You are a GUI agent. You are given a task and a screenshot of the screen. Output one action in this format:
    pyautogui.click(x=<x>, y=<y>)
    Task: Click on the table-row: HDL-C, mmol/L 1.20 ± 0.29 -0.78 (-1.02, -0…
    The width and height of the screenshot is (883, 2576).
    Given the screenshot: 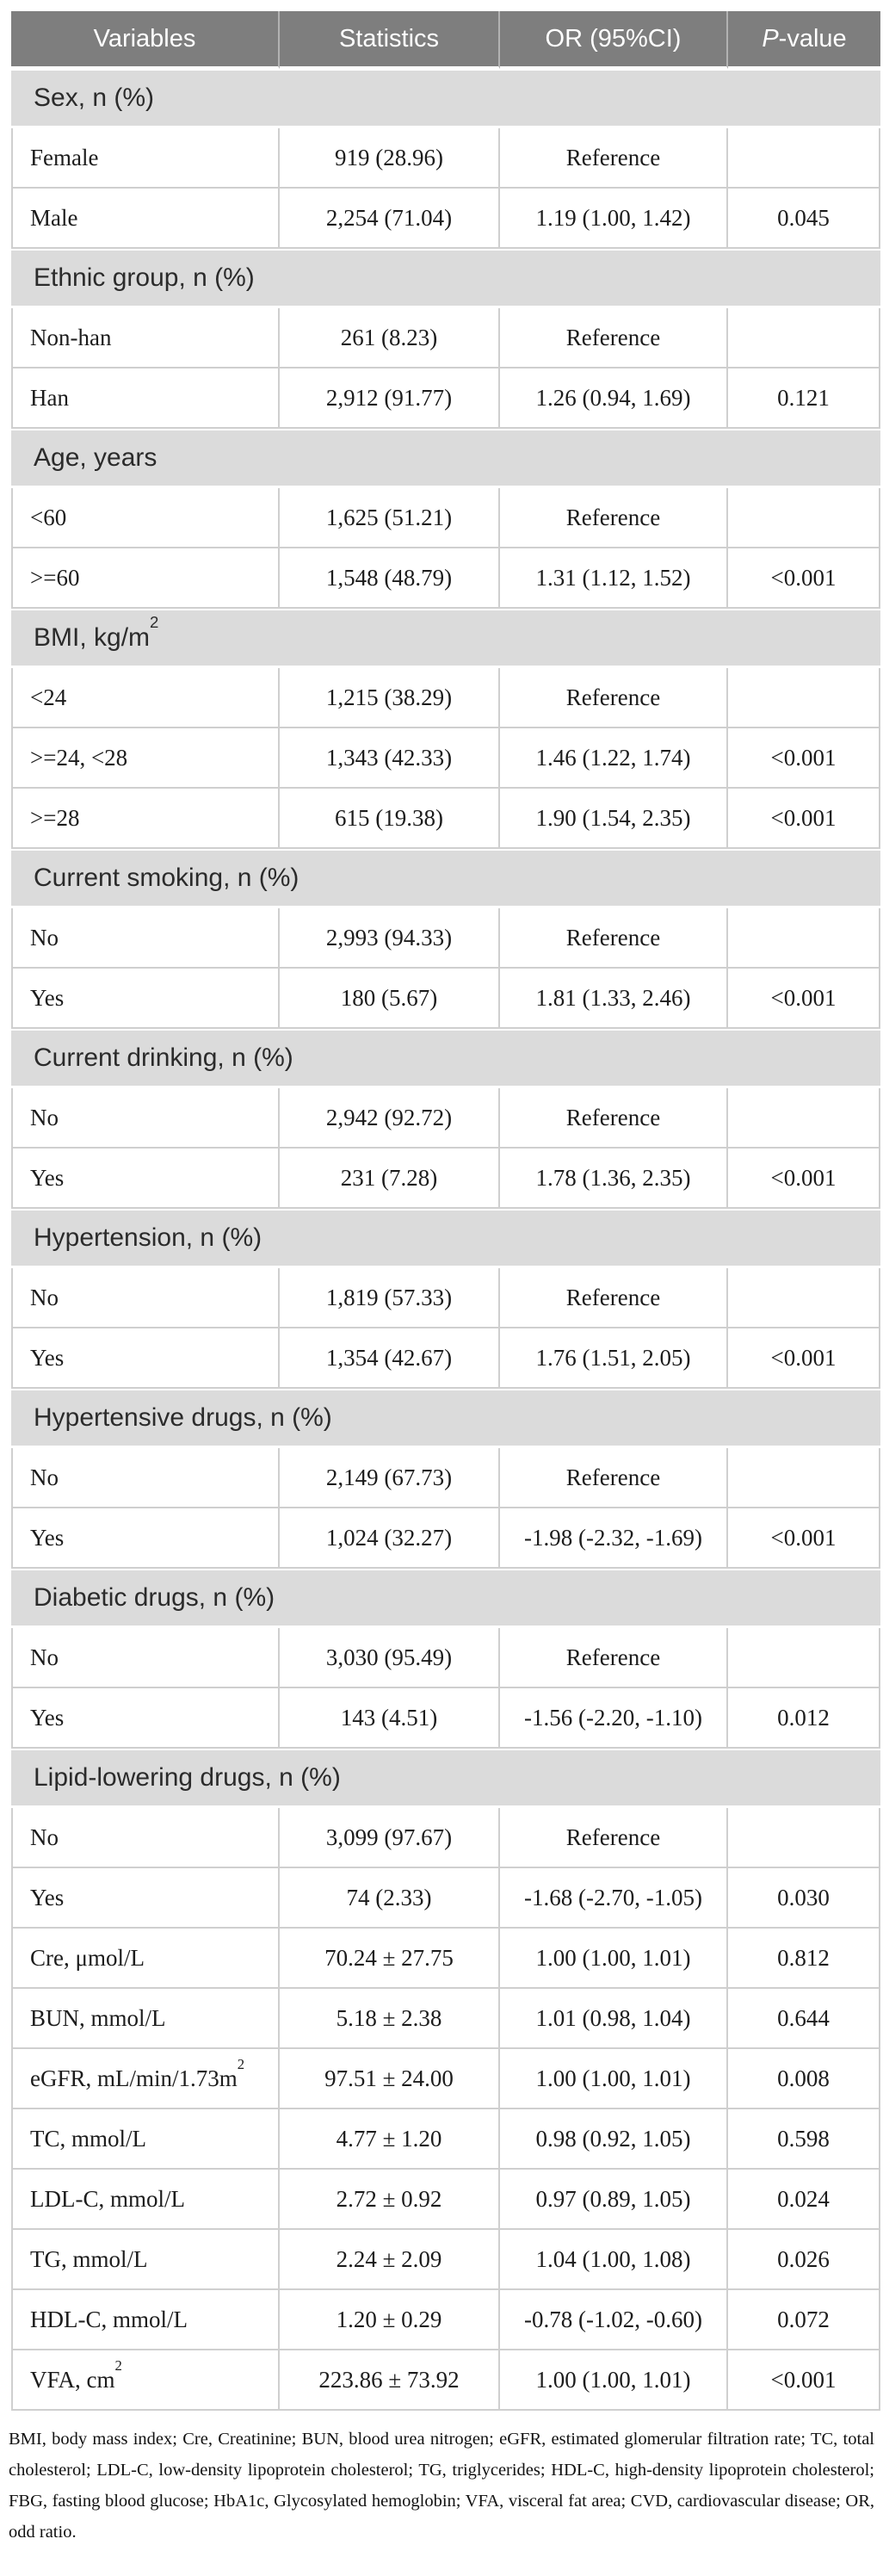 What is the action you would take?
    pyautogui.click(x=445, y=2320)
    